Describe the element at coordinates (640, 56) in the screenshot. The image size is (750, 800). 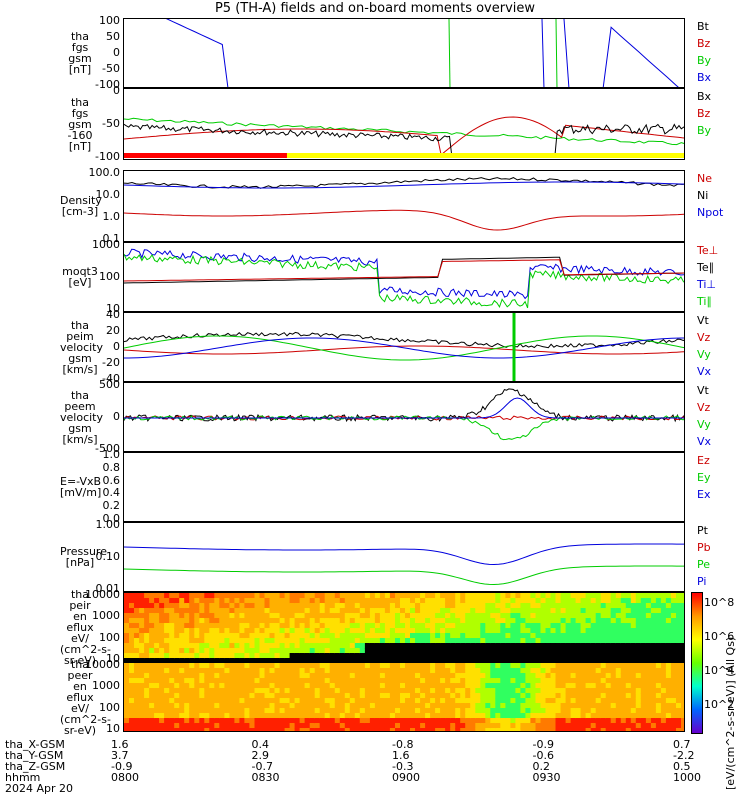
I see `series-bx-late` at that location.